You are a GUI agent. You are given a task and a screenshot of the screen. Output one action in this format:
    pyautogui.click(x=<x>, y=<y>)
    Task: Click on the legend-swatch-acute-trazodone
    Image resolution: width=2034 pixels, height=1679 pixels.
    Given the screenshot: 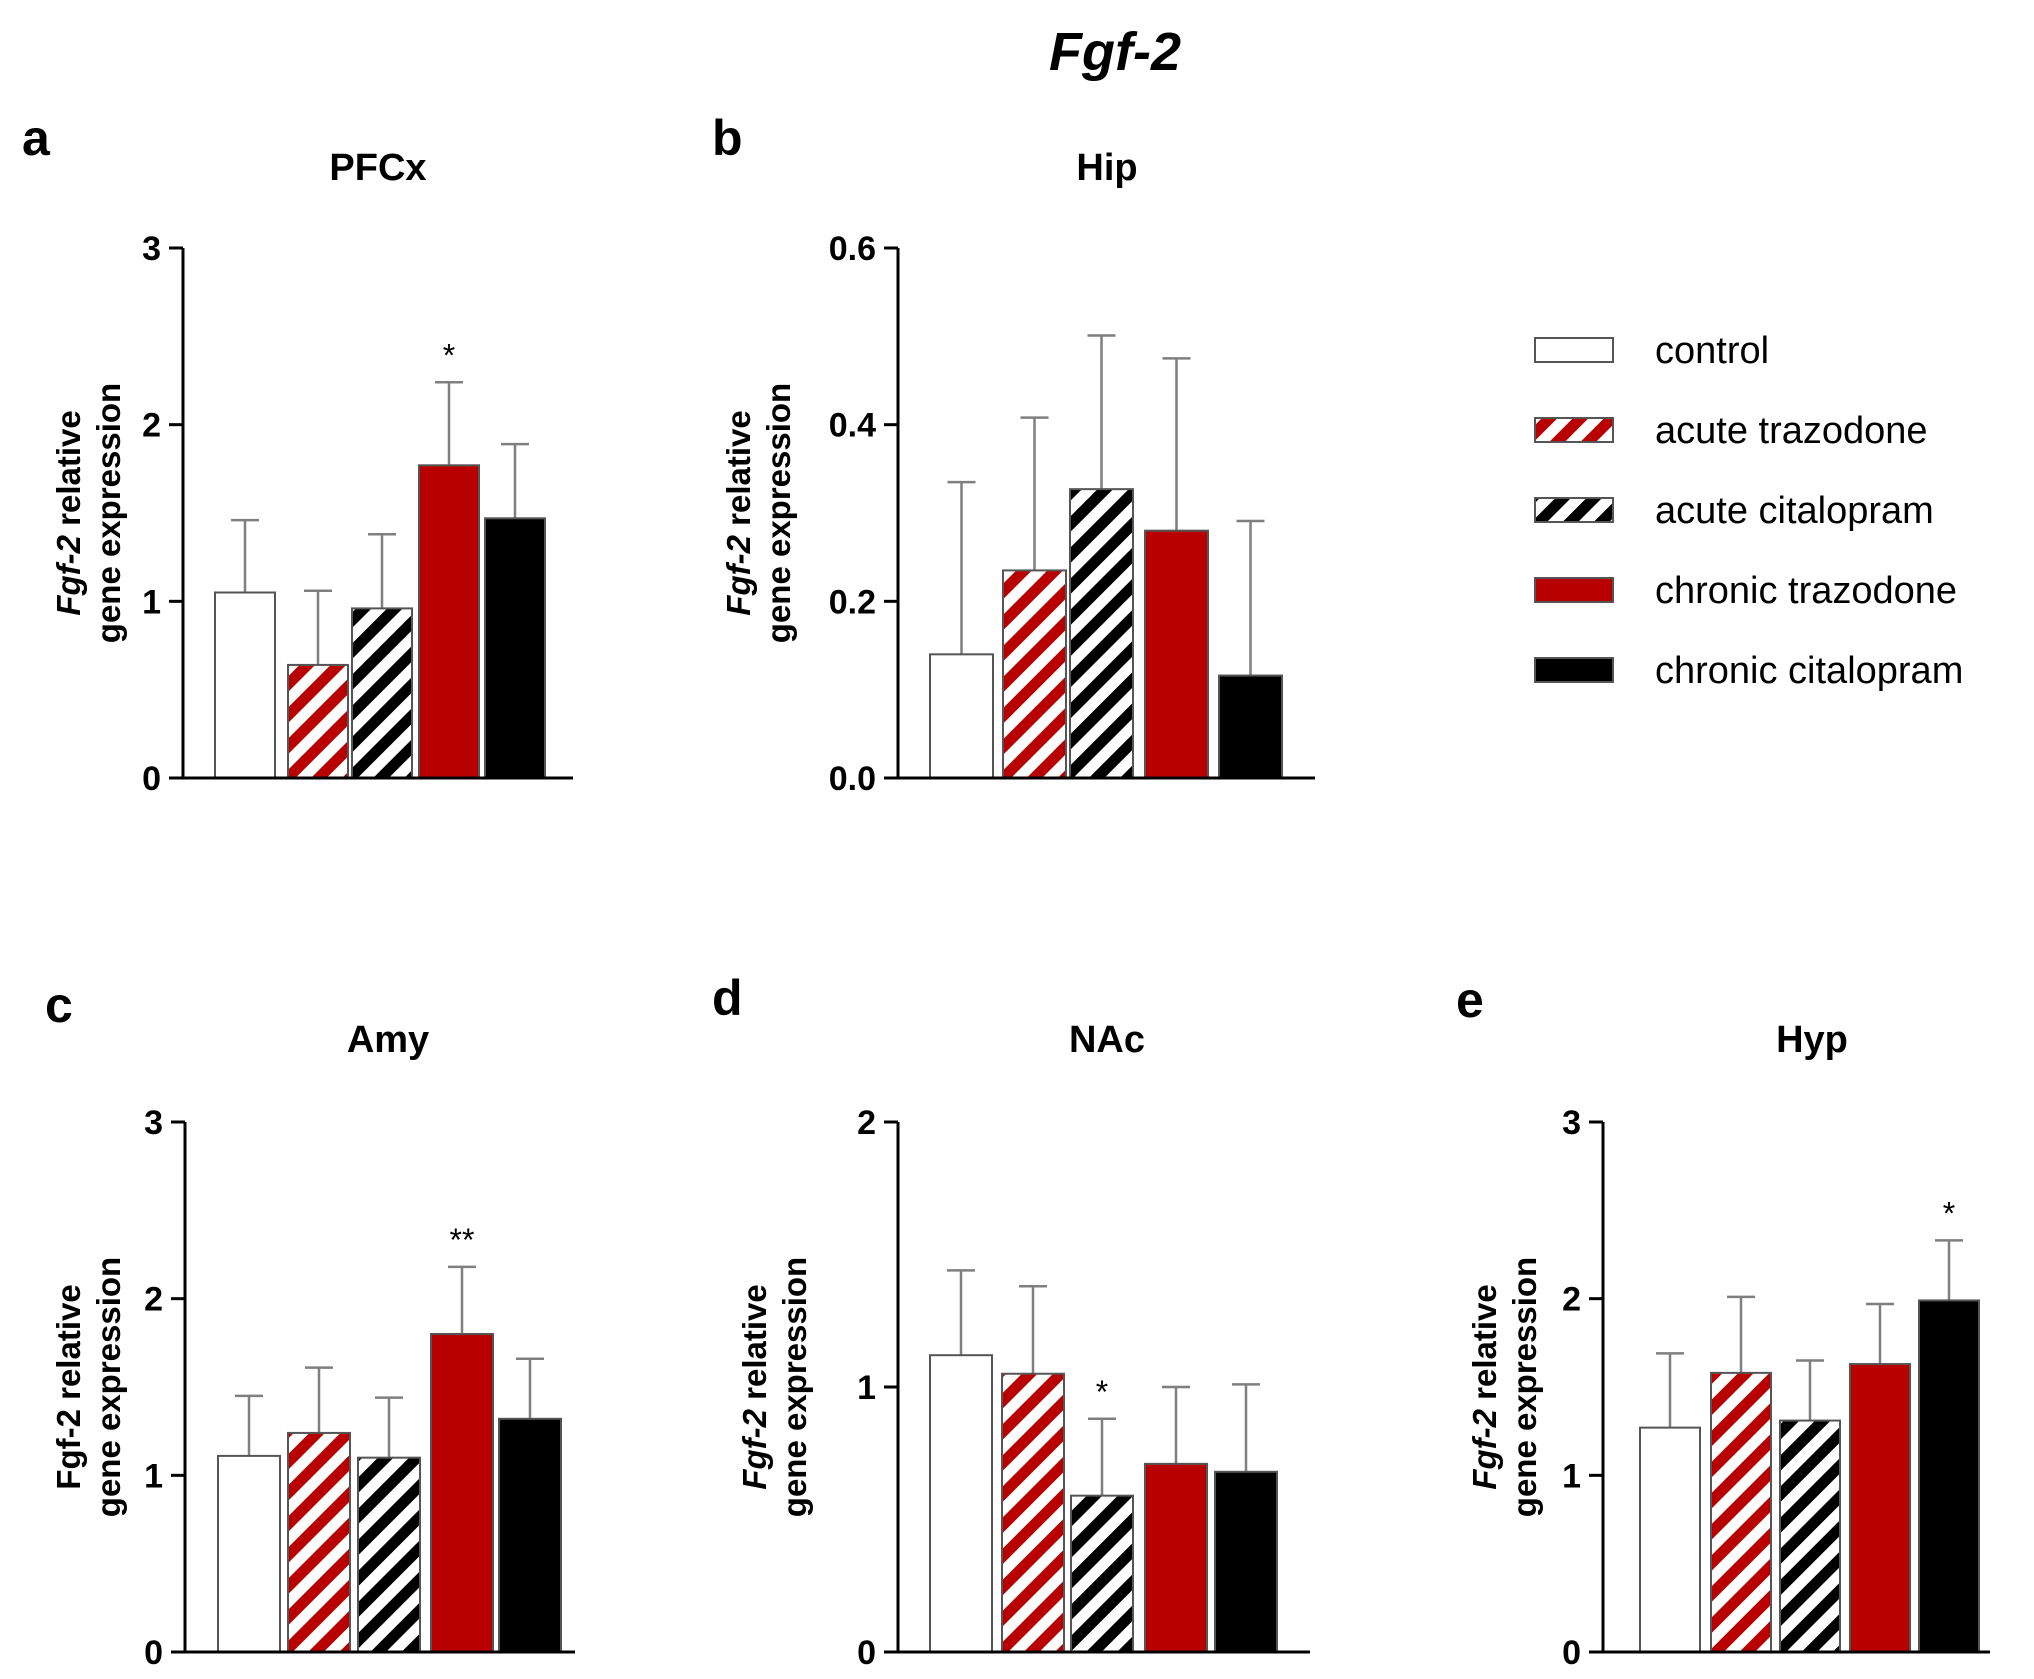 What is the action you would take?
    pyautogui.click(x=1574, y=430)
    